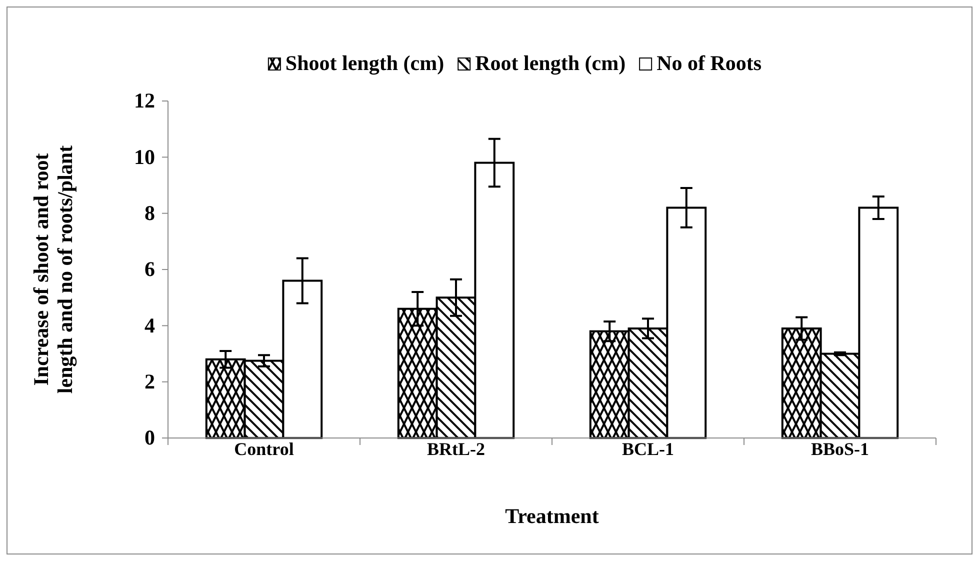 The width and height of the screenshot is (979, 561). Describe the element at coordinates (364, 63) in the screenshot. I see `legend-label: Shoot length (cm)` at that location.